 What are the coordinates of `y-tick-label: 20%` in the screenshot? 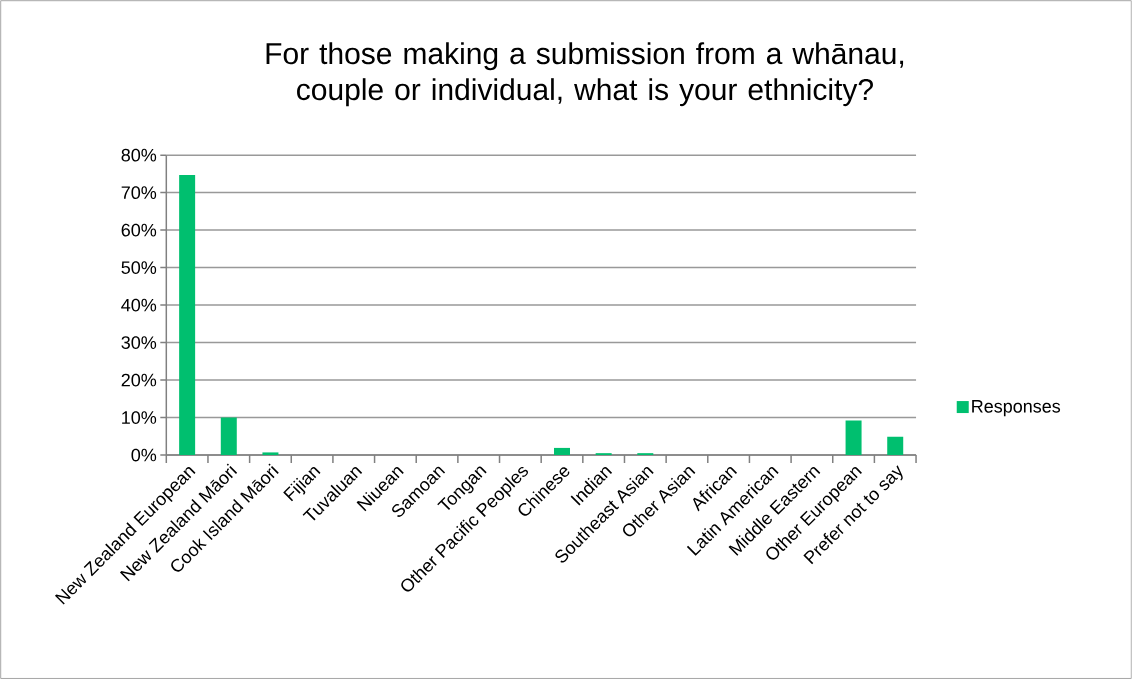 It's located at (139, 380).